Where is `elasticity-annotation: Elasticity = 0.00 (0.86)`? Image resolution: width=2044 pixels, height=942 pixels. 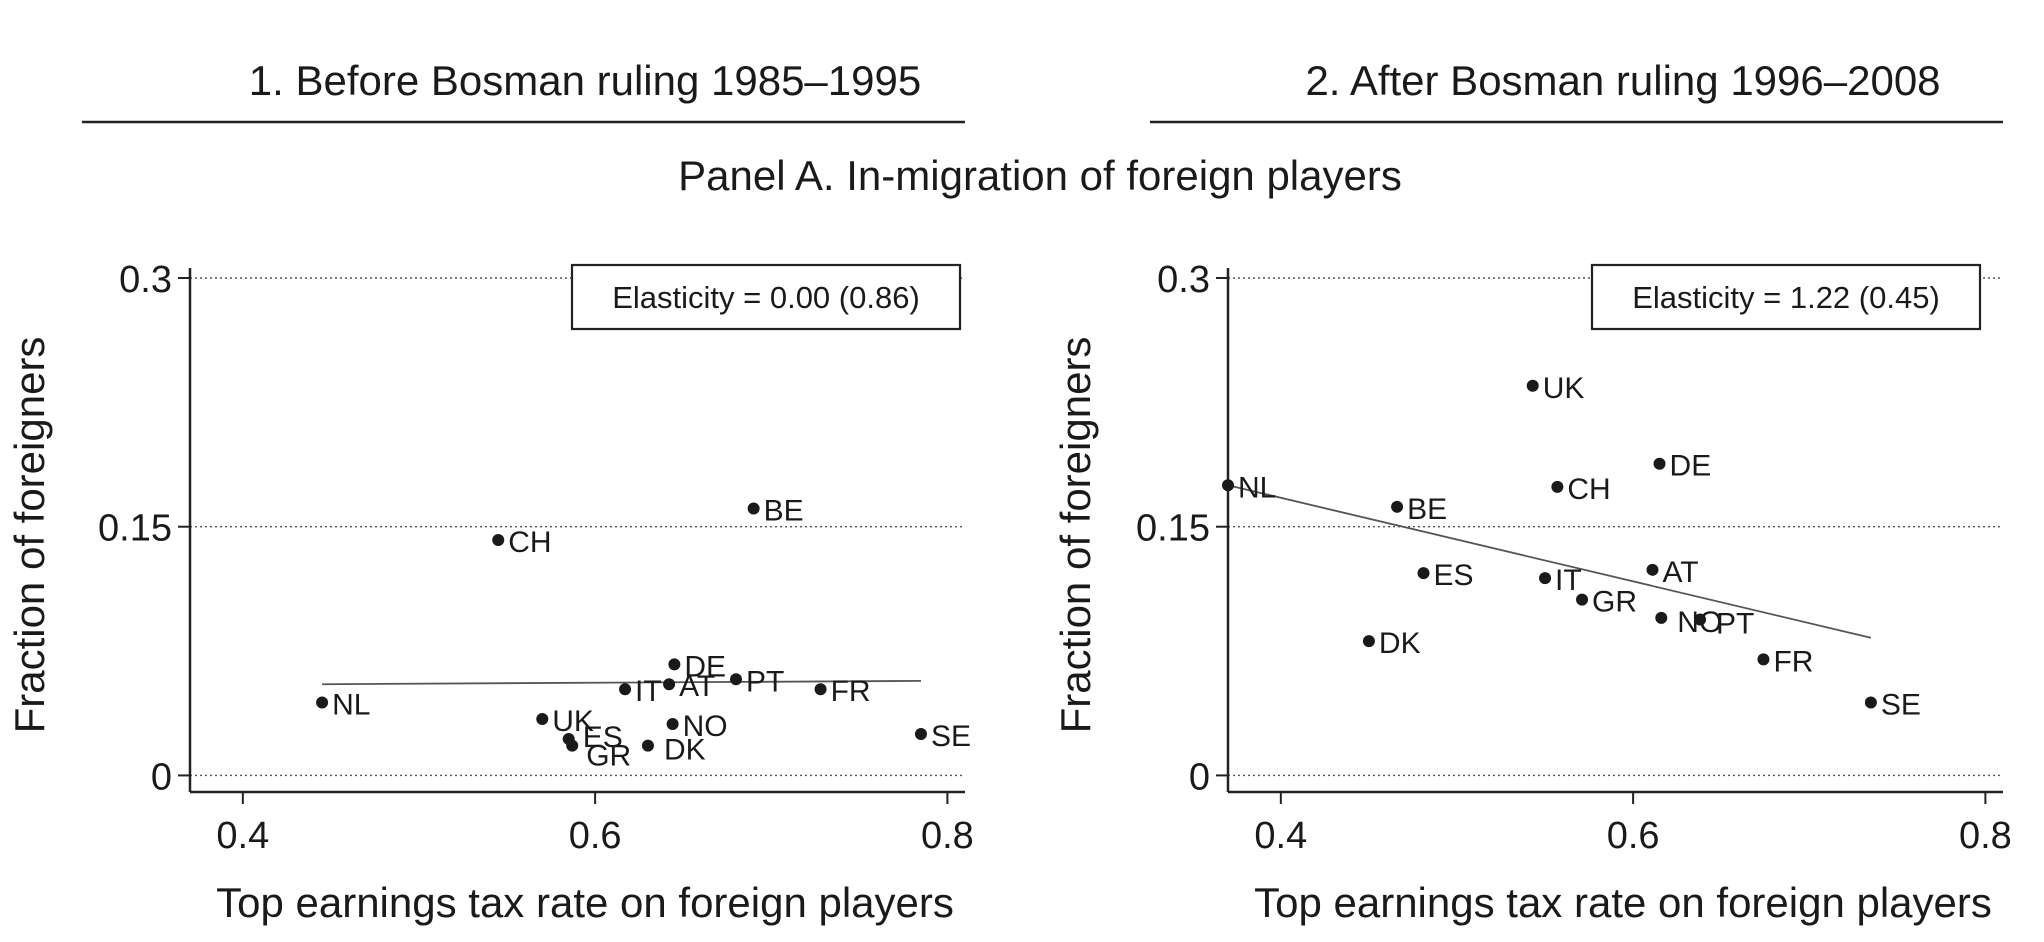
elasticity-annotation: Elasticity = 0.00 (0.86) is located at coordinates (766, 297).